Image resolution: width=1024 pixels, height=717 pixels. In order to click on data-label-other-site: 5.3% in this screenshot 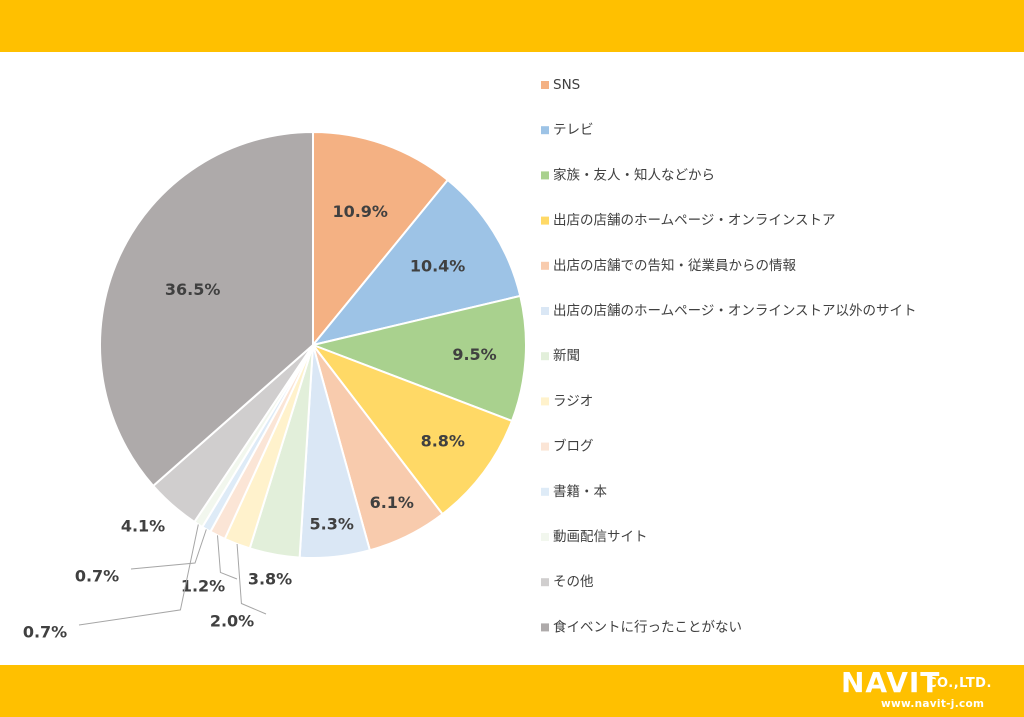, I will do `click(332, 524)`.